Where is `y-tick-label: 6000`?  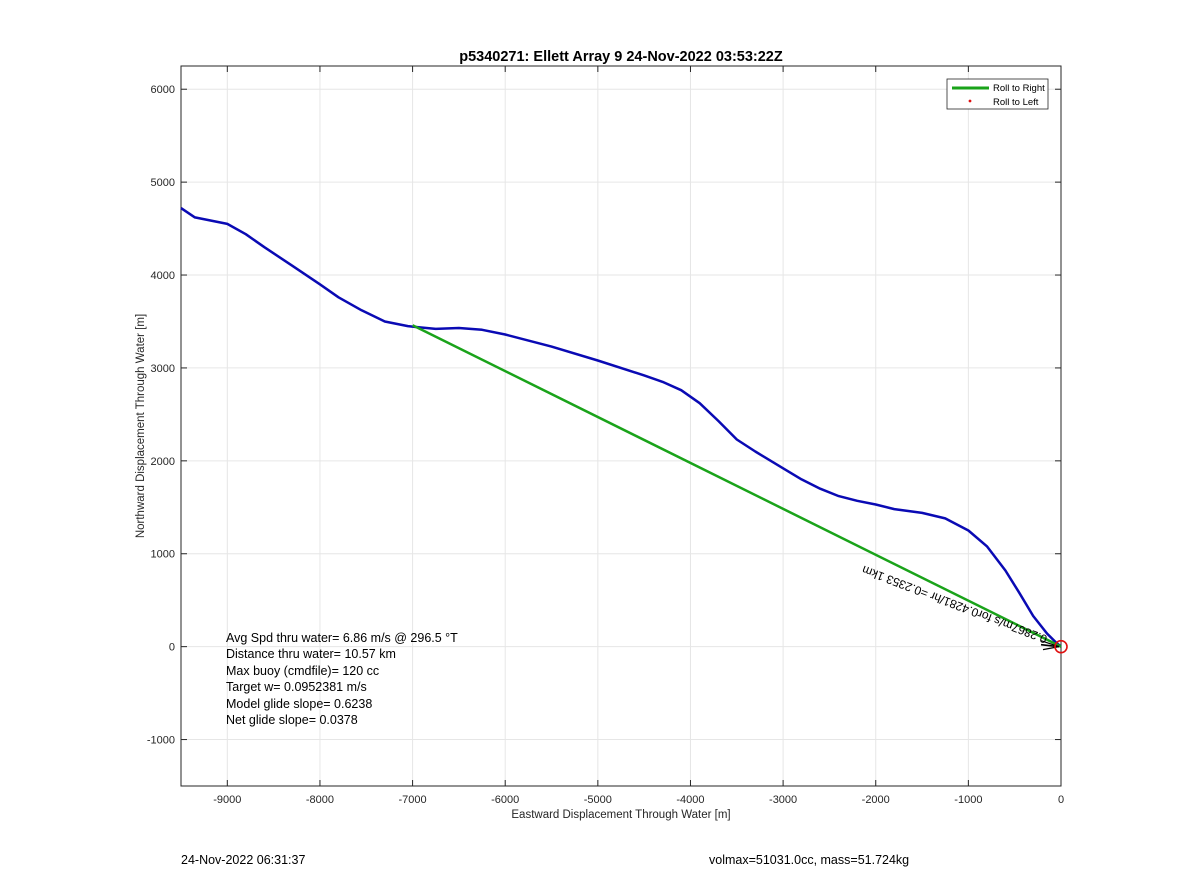
y-tick-label: 6000 is located at coordinates (163, 90).